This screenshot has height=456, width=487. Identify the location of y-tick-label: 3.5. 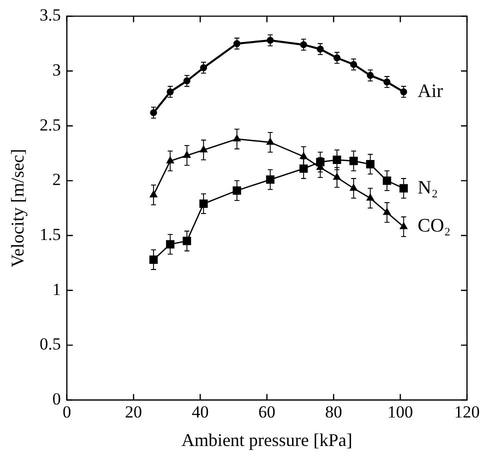
(50, 15).